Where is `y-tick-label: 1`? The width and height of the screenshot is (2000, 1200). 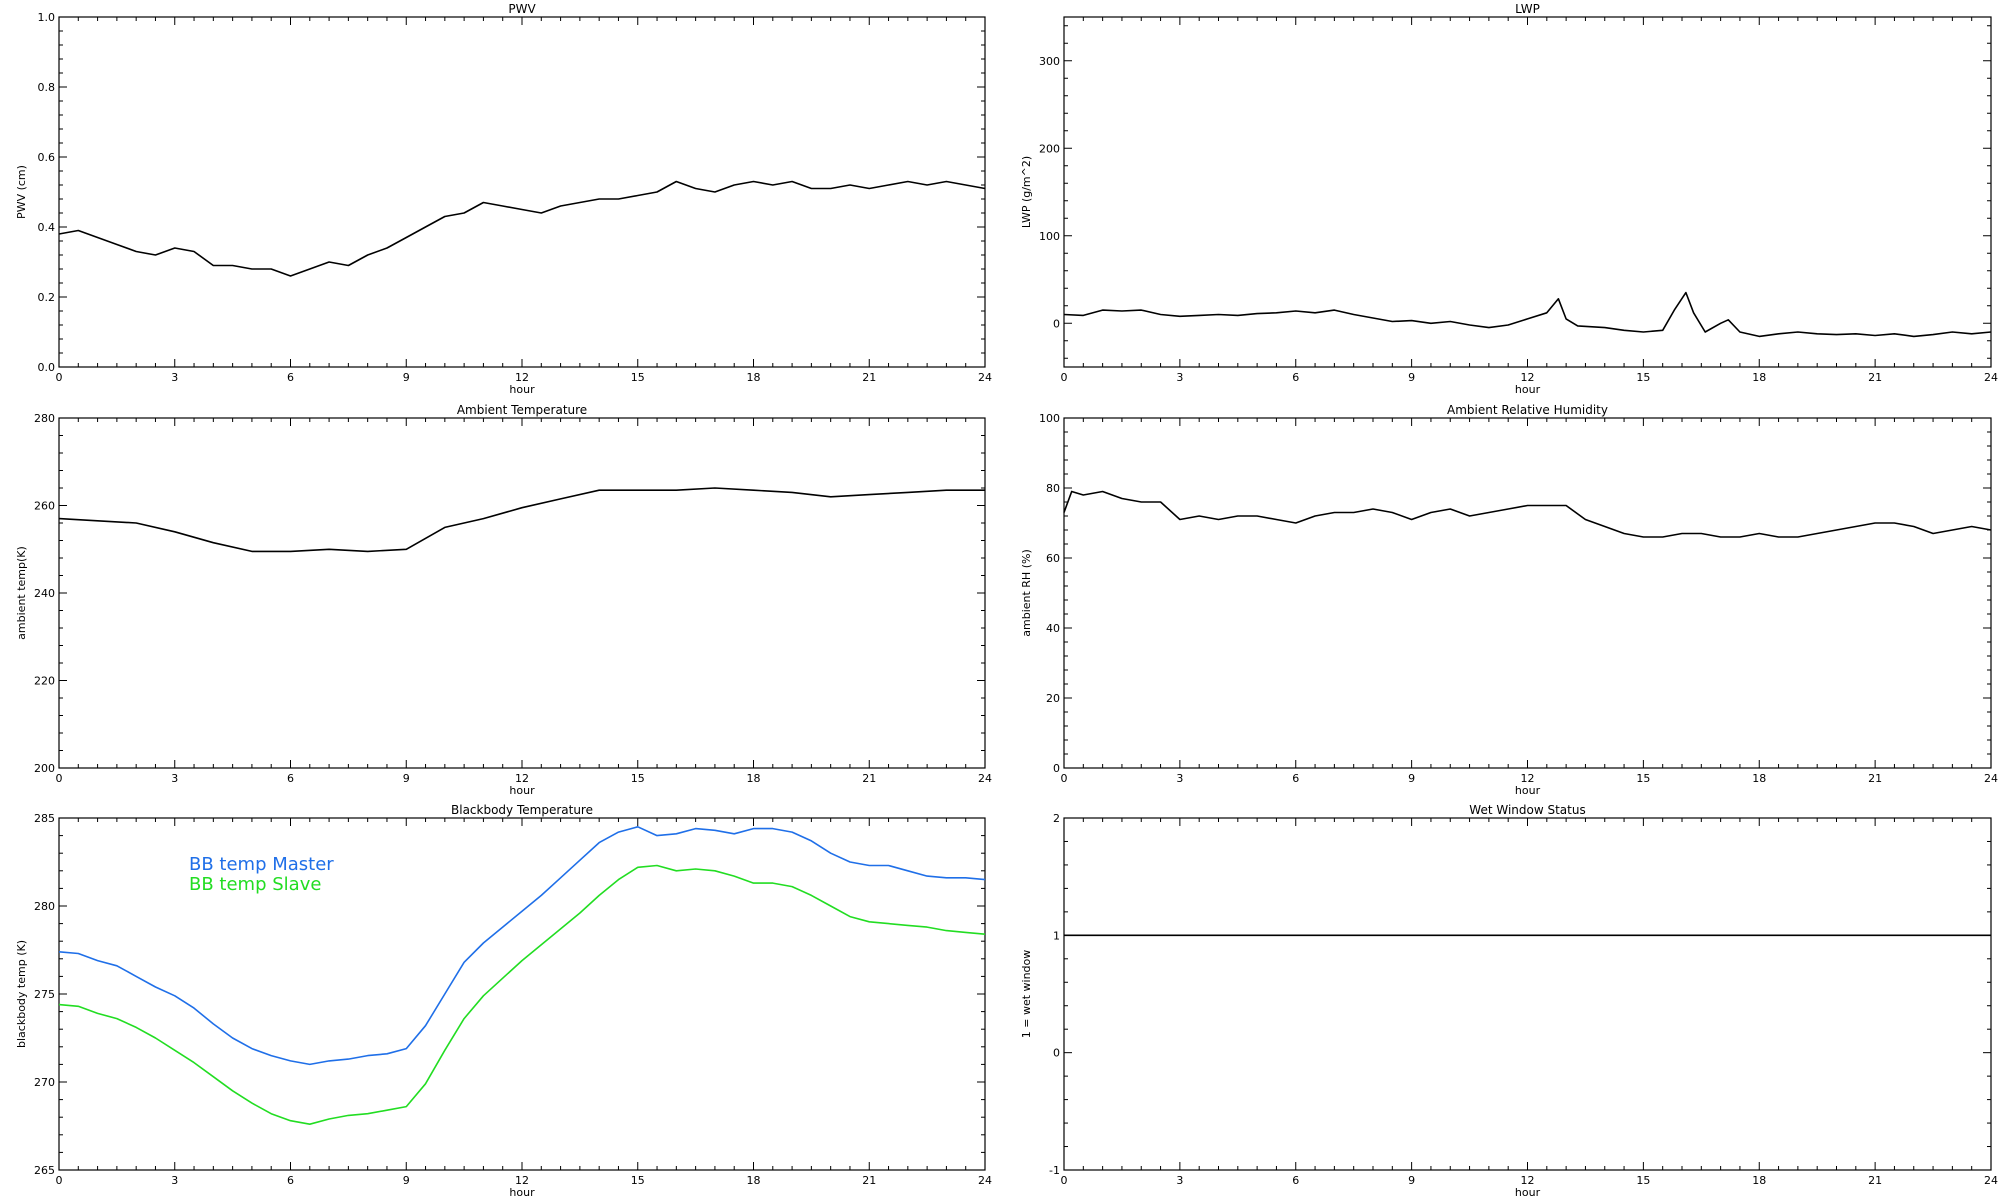
y-tick-label: 1 is located at coordinates (1056, 935).